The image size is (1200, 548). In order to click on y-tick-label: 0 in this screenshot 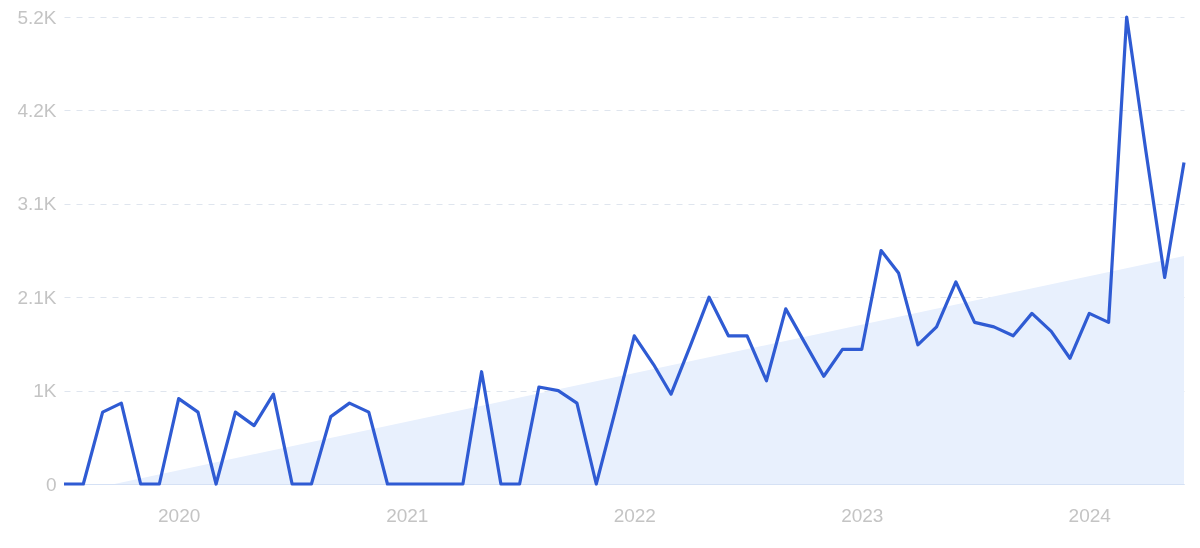, I will do `click(51, 484)`.